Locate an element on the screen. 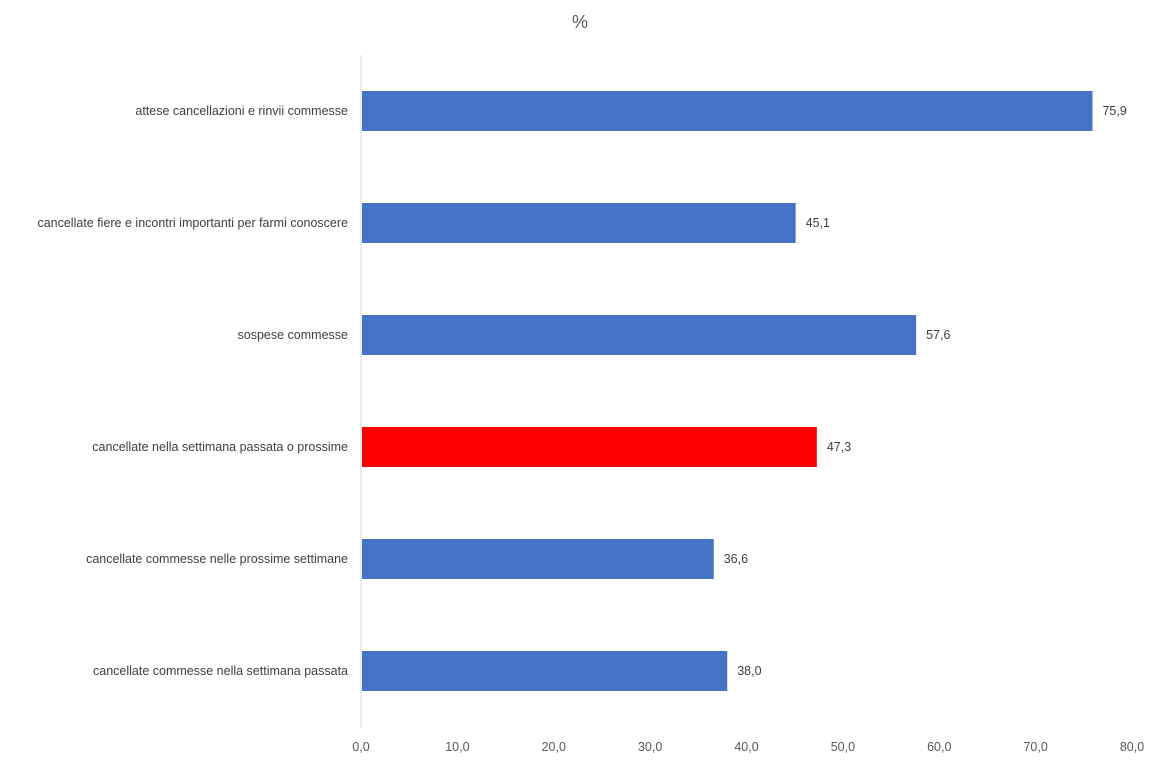  category-label: attese cancellazioni e rinvii commesse is located at coordinates (241, 111).